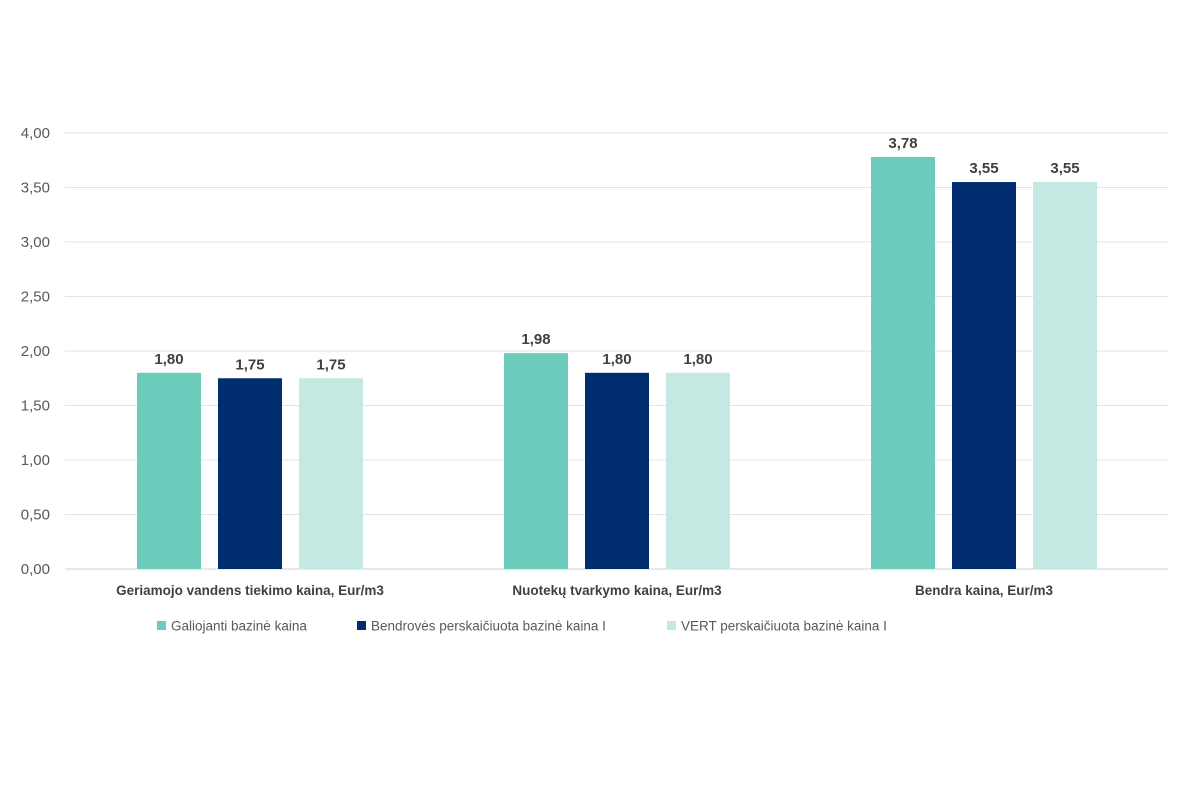 The height and width of the screenshot is (800, 1200). I want to click on y-tick-label: 2,50, so click(35, 297).